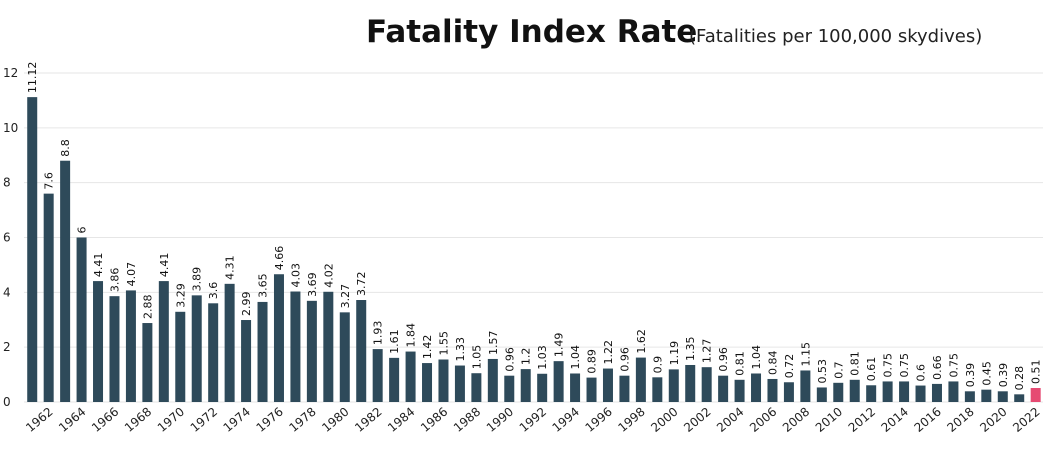 This screenshot has height=449, width=1045. I want to click on data-label-1975: 3.65, so click(263, 285).